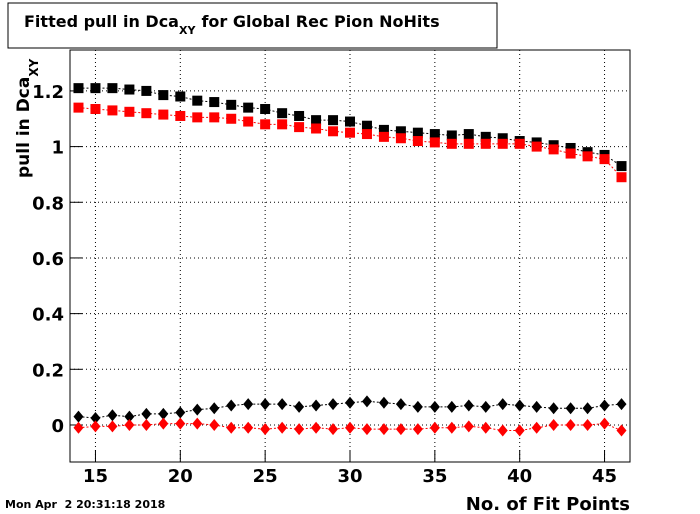 The height and width of the screenshot is (514, 700). What do you see at coordinates (101, 21) in the screenshot?
I see `title-main: Fitted pull in Dca` at bounding box center [101, 21].